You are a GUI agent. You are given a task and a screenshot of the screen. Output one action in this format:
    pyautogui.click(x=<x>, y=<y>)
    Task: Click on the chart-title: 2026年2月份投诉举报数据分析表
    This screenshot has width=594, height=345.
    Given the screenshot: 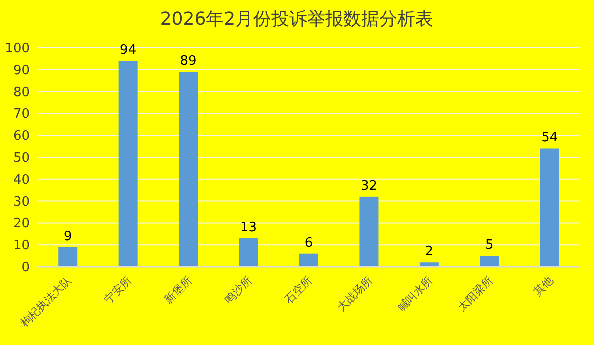 What is the action you would take?
    pyautogui.click(x=297, y=19)
    